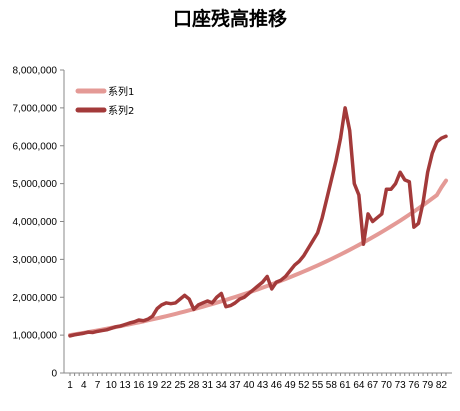 The image size is (460, 411). Describe the element at coordinates (401, 385) in the screenshot. I see `x-tick-label: 73` at that location.